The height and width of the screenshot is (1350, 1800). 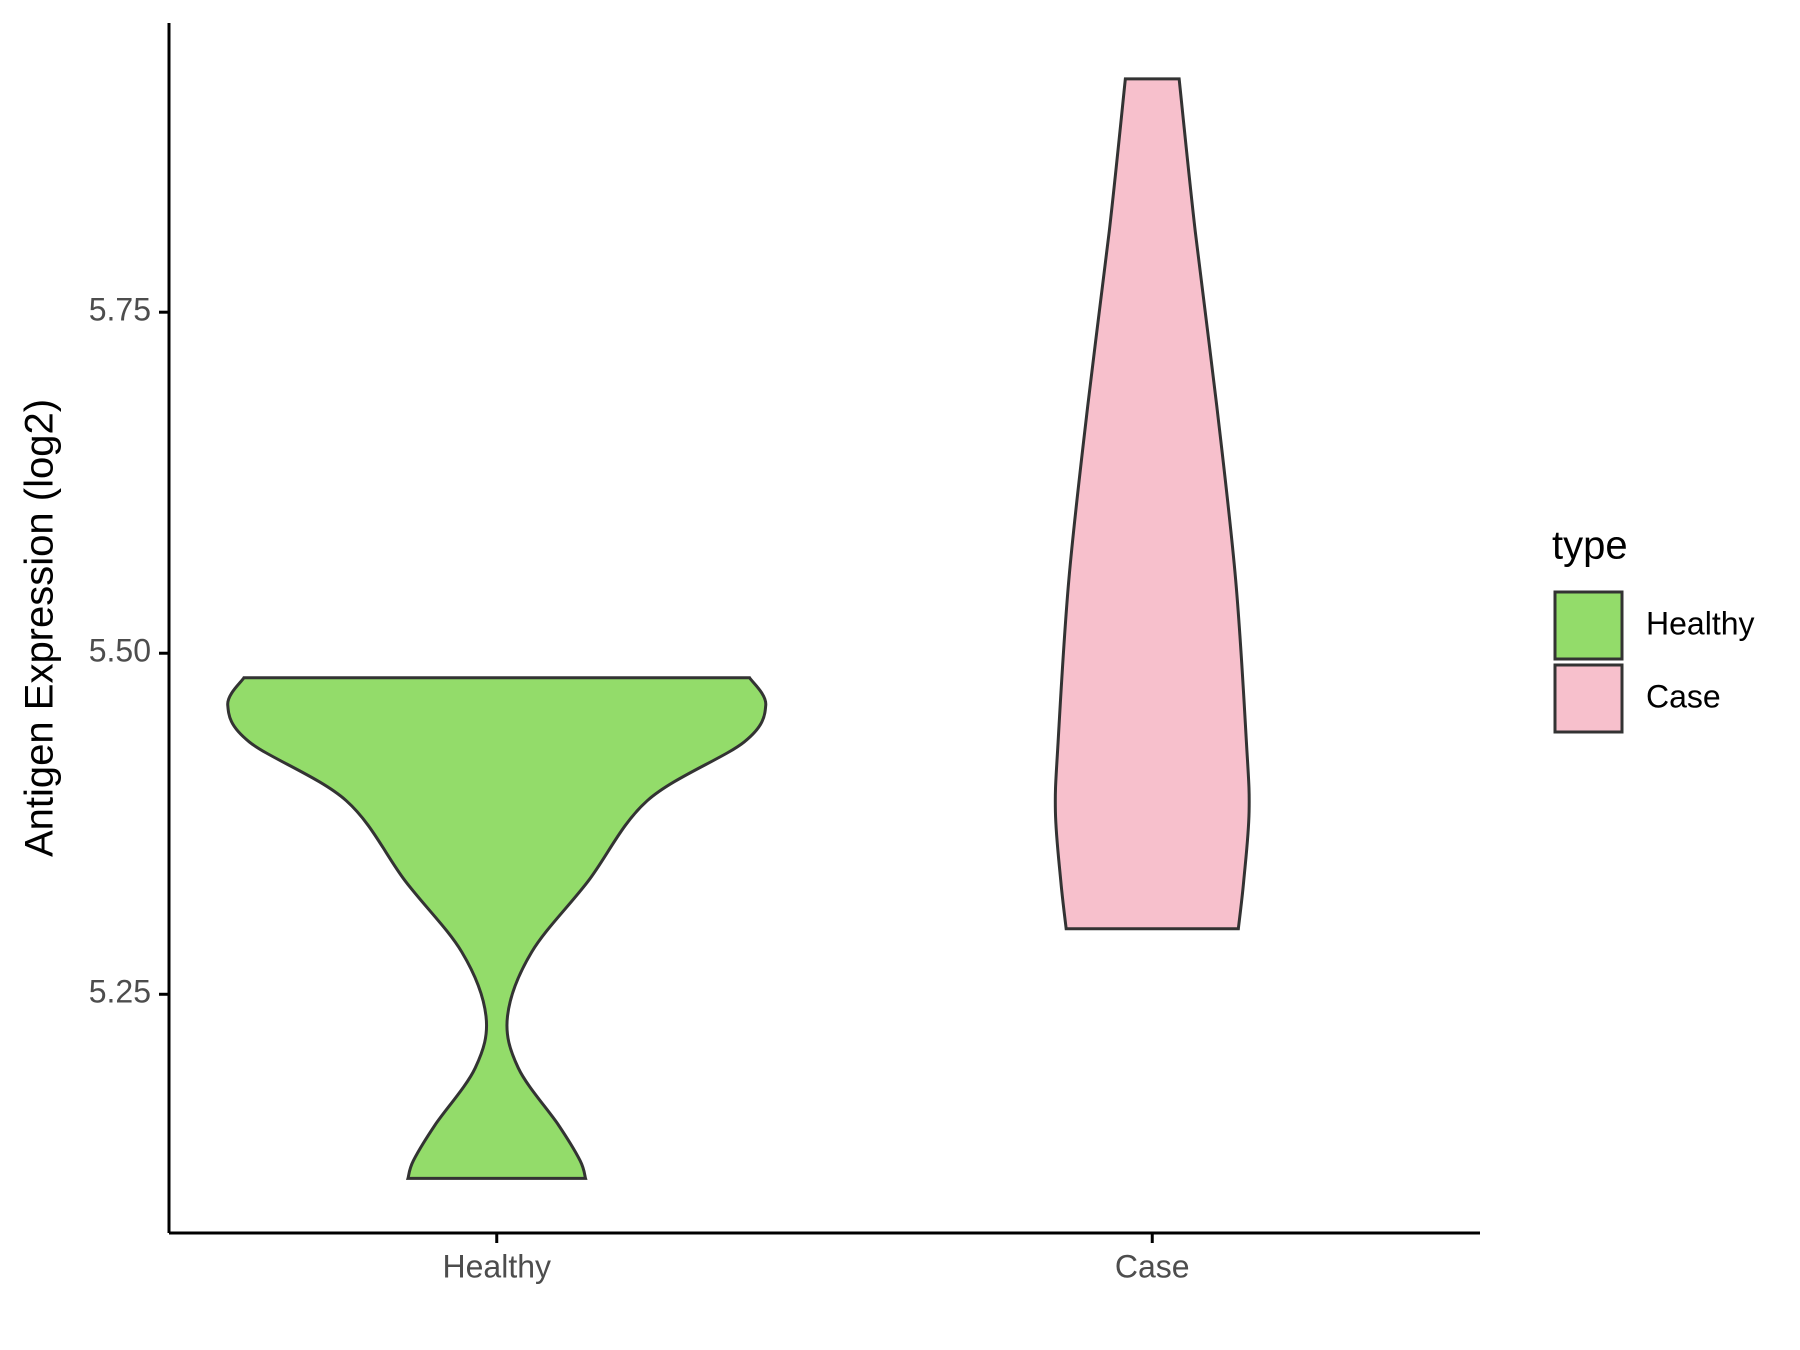 What do you see at coordinates (120, 310) in the screenshot?
I see `y-tick-label: 5.75` at bounding box center [120, 310].